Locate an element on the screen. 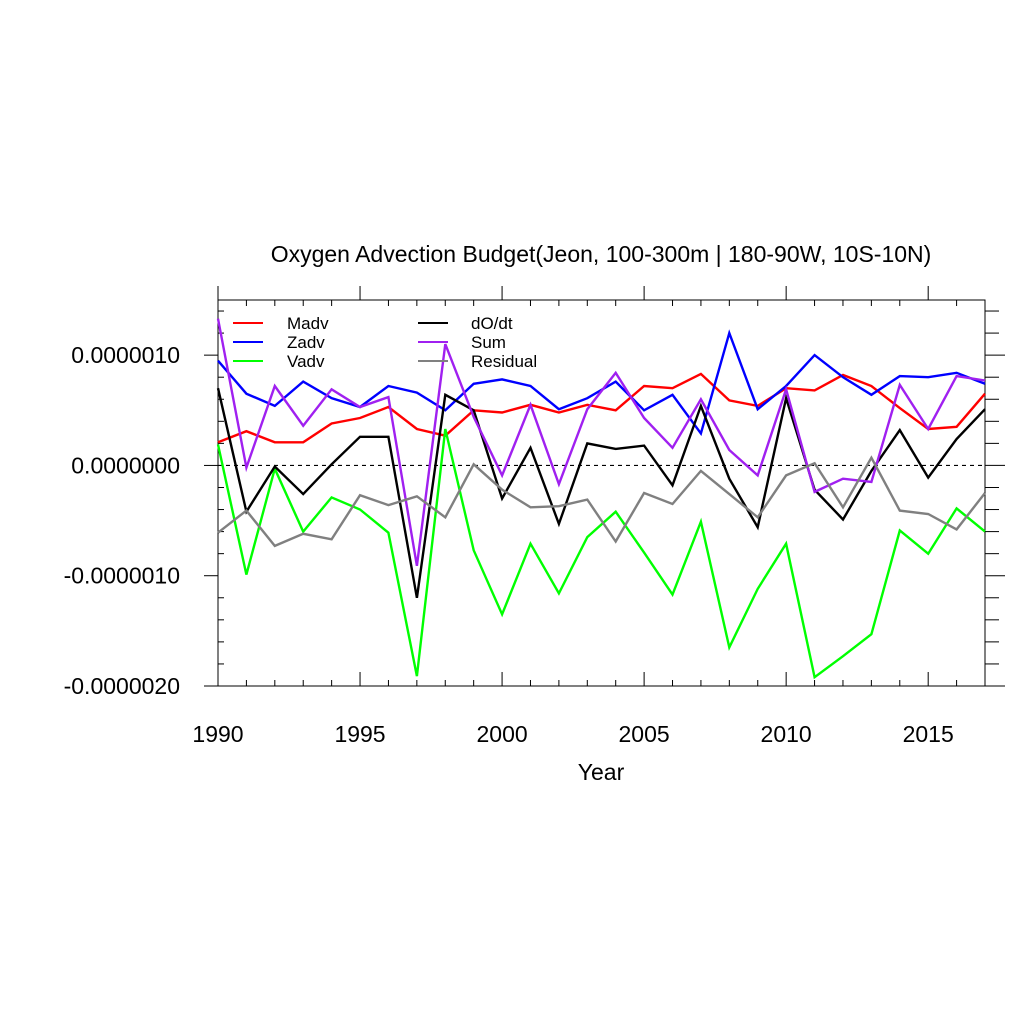 The height and width of the screenshot is (1024, 1024). y-tick-label: -0.0000010 is located at coordinates (122, 576).